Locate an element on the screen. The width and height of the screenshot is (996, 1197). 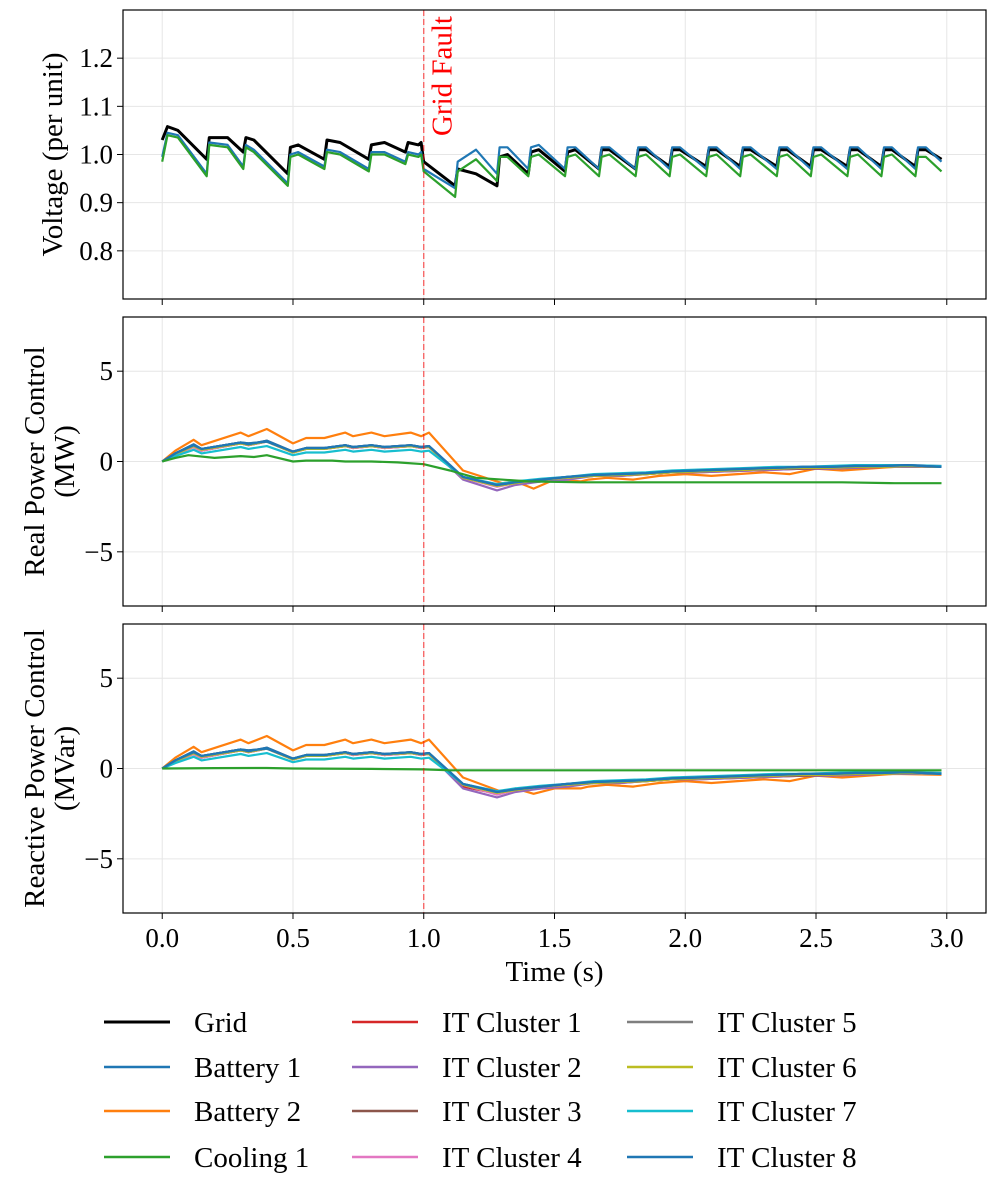
legend-label-it-cluster-8: IT Cluster 8 is located at coordinates (787, 1158).